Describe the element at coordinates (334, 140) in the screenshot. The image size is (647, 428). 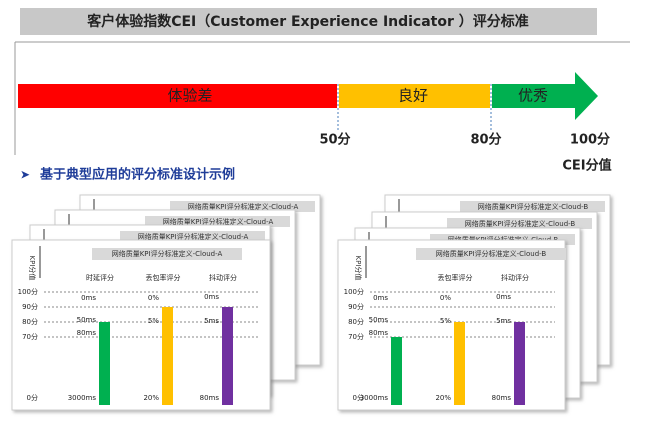
I see `scale-mark: 50分` at that location.